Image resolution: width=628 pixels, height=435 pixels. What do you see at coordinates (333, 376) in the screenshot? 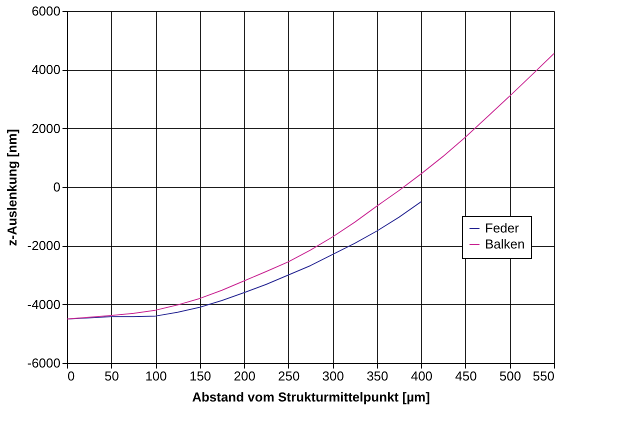
I see `x-tick-label: 300` at bounding box center [333, 376].